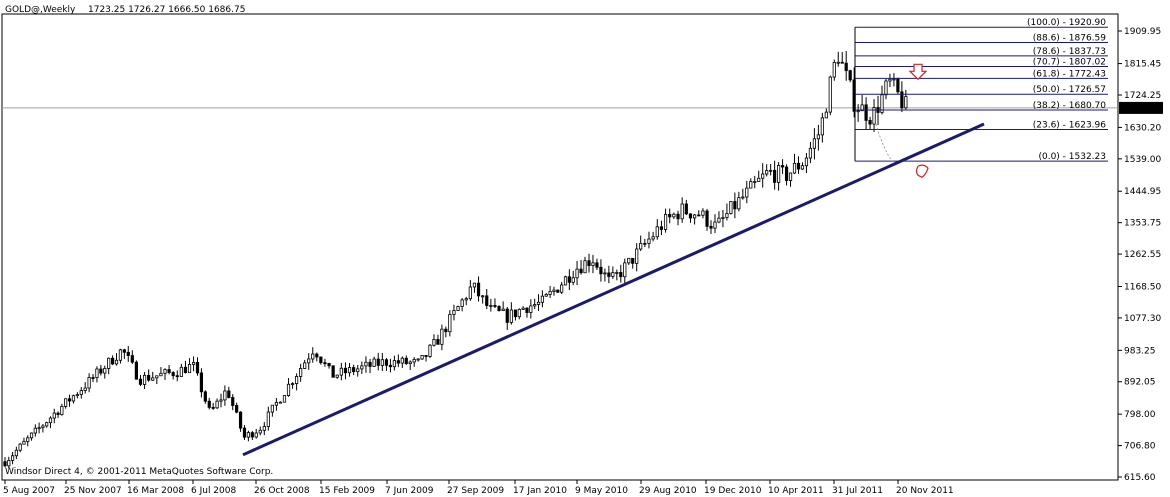 The height and width of the screenshot is (497, 1170). What do you see at coordinates (918, 72) in the screenshot?
I see `sell-arrow-icon` at bounding box center [918, 72].